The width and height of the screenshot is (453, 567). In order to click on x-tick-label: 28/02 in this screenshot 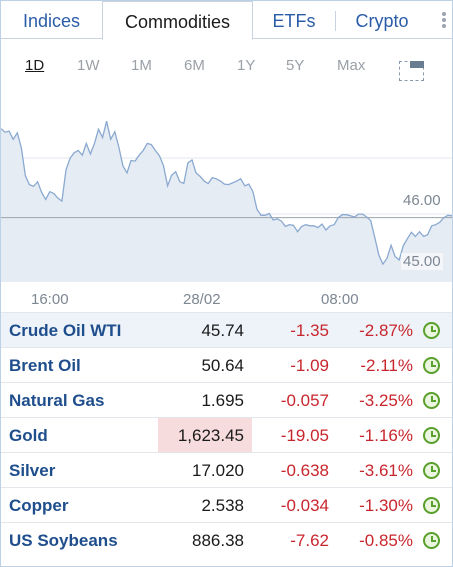, I will do `click(202, 299)`.